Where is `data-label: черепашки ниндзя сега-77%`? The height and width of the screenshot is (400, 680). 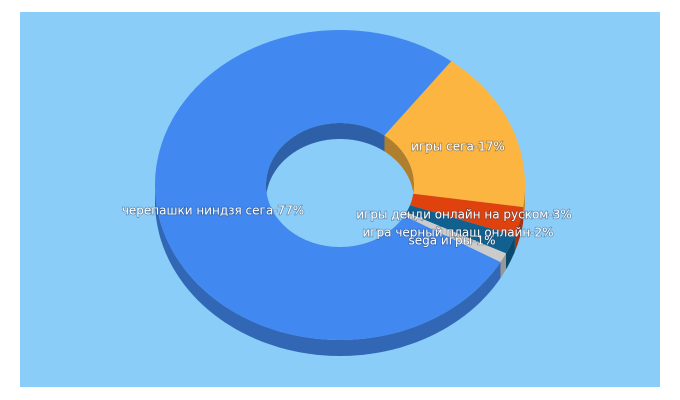 data-label: черепашки ниндзя сега-77% is located at coordinates (213, 211).